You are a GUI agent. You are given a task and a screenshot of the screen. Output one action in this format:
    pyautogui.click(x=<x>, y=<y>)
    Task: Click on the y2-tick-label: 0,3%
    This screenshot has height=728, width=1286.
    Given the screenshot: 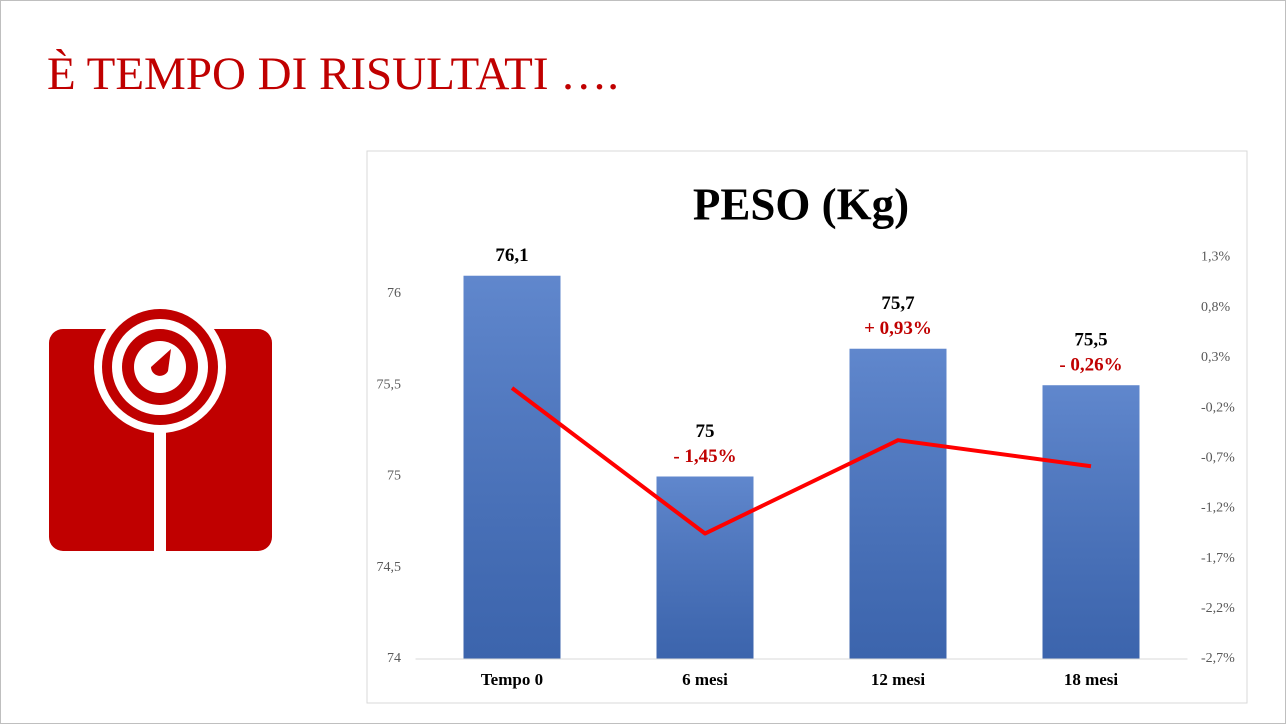 What is the action you would take?
    pyautogui.click(x=1216, y=357)
    